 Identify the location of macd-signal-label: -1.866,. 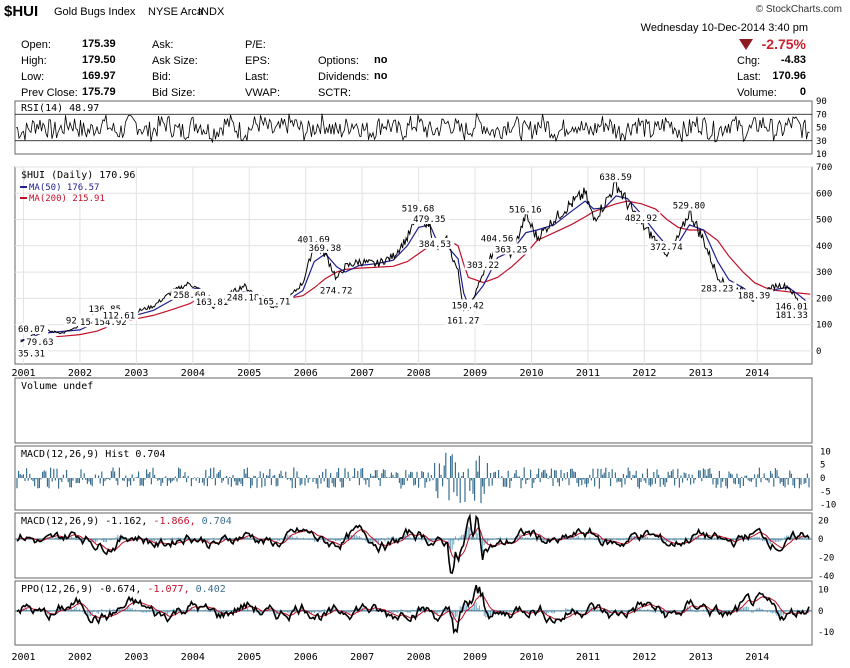
(174, 521).